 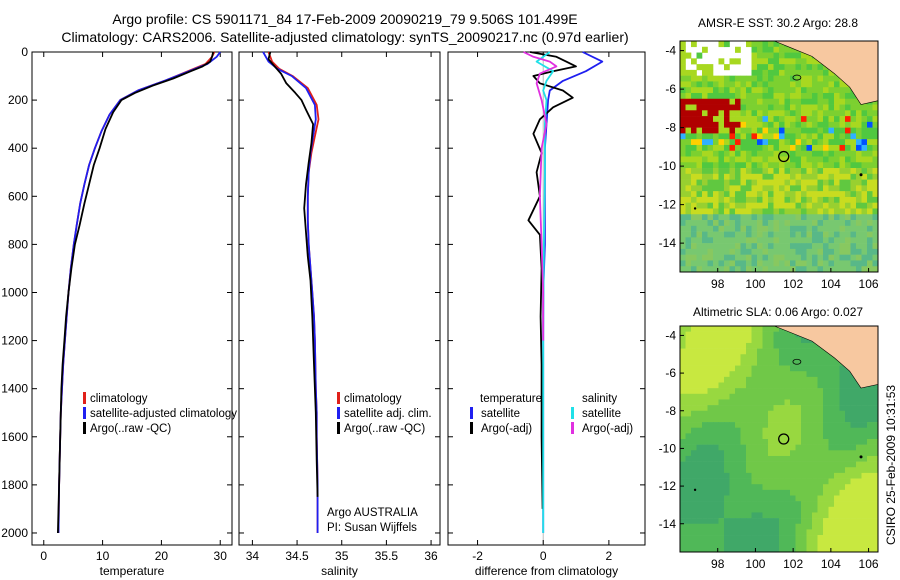 What do you see at coordinates (14, 533) in the screenshot?
I see `y-tick-label: 2000` at bounding box center [14, 533].